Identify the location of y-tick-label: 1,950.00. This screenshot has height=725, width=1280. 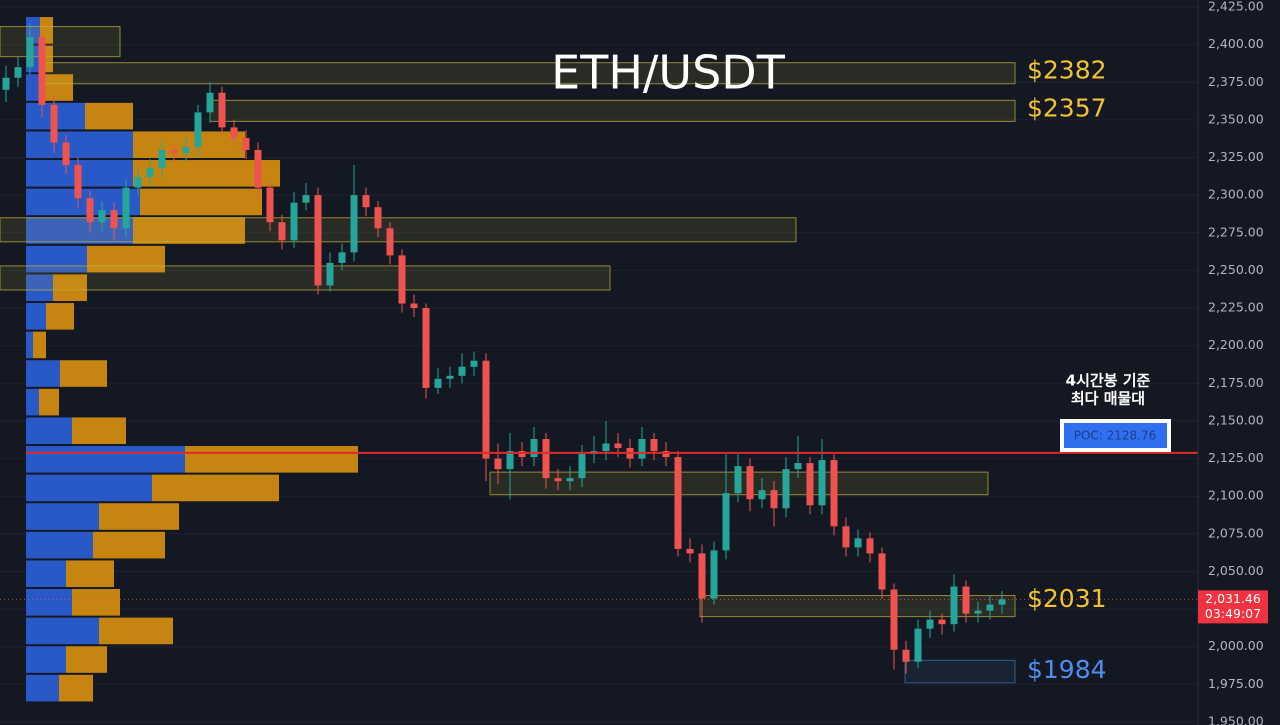
(1236, 719).